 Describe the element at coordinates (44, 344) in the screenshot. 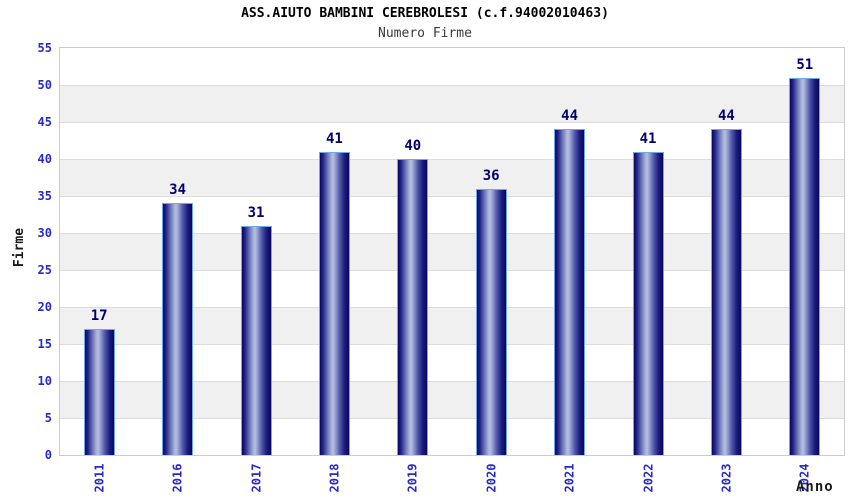

I see `y-tick-label: 15` at that location.